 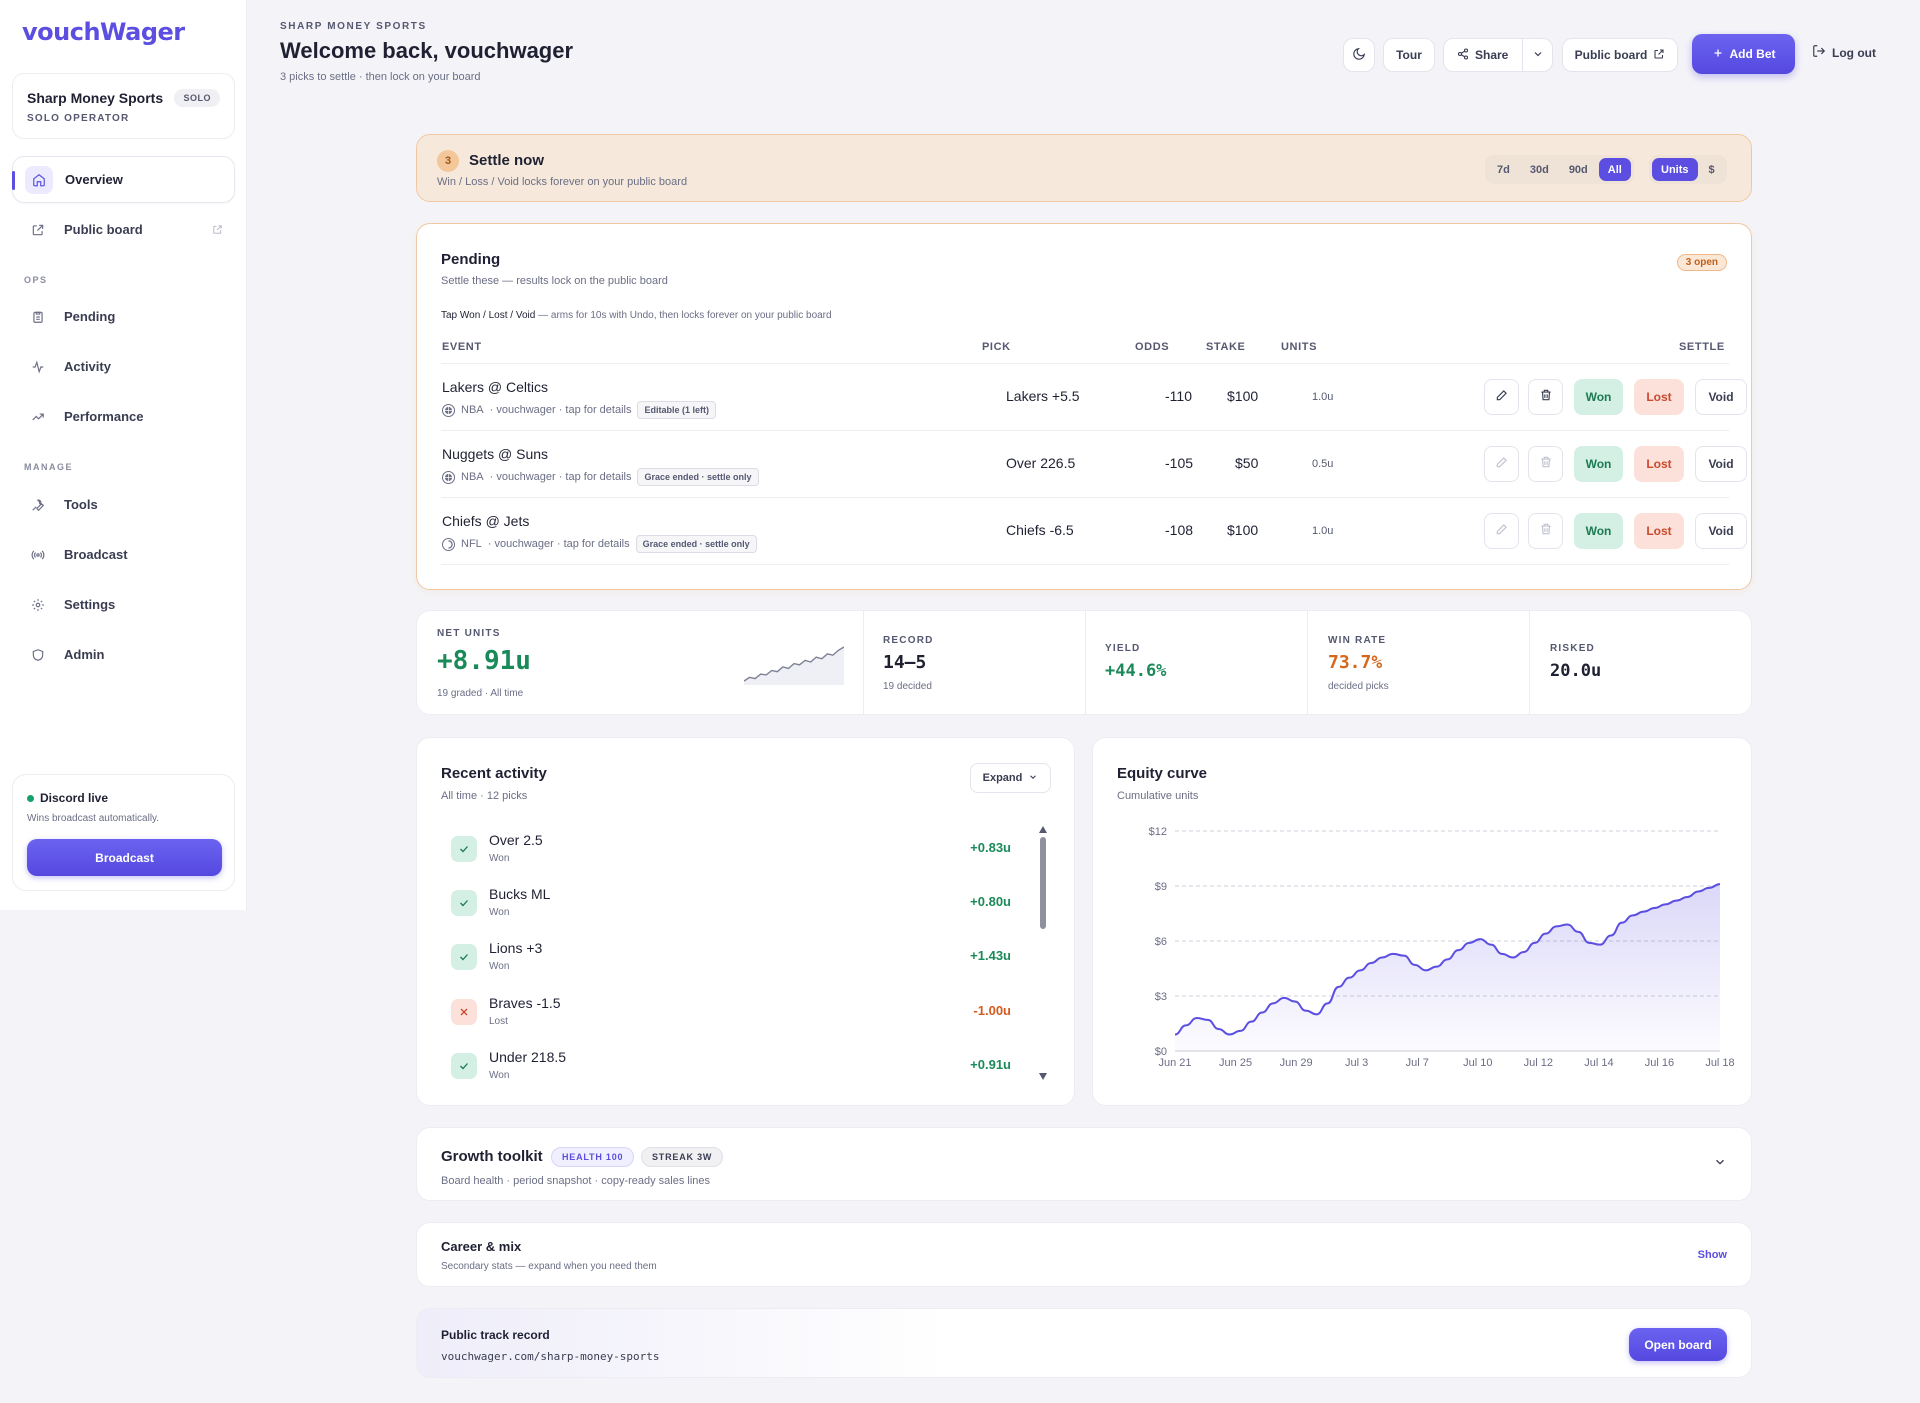 I want to click on logout-button: Log out, so click(x=1844, y=52).